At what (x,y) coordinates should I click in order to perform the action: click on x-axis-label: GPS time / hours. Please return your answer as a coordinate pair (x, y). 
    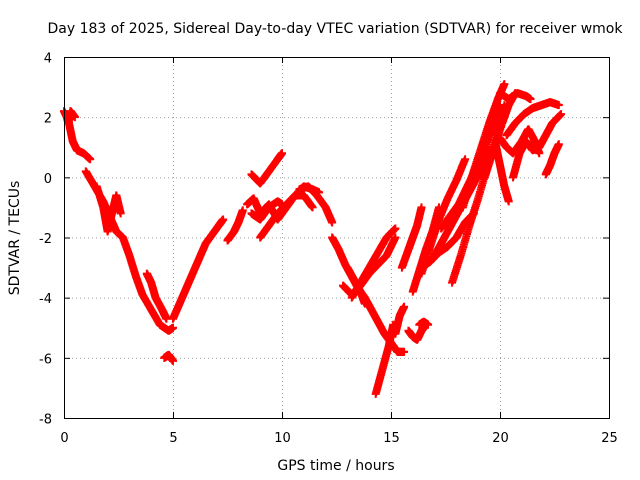
    Looking at the image, I should click on (335, 466).